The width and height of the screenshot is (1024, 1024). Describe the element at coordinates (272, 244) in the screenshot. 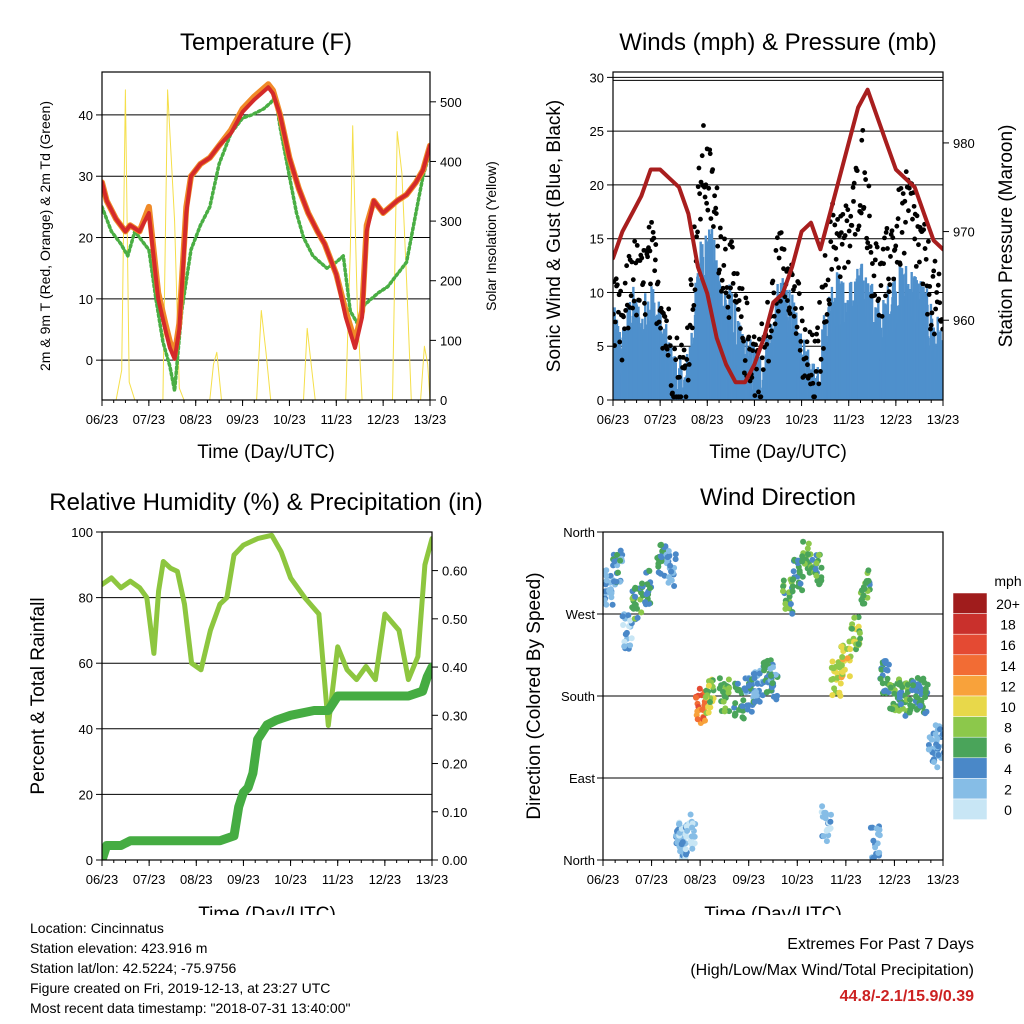

I see `solar-insolation-line` at that location.